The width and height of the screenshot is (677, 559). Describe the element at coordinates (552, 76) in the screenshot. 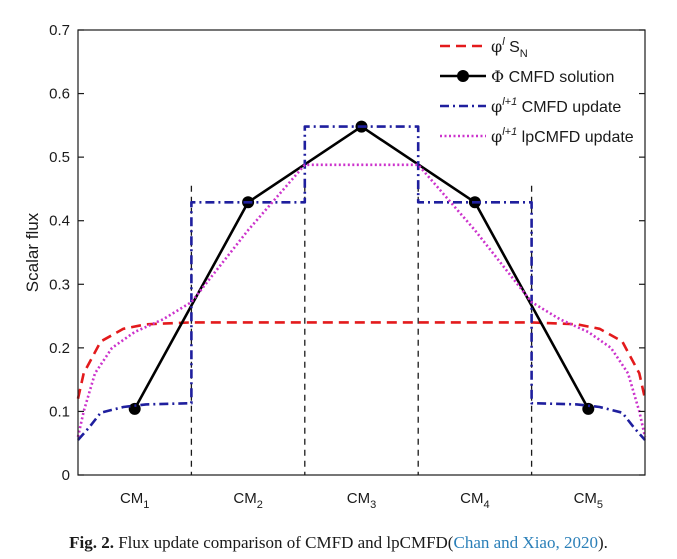

I see `legend-label-Phi_CMFD_solution: Φ CMFD solution` at that location.